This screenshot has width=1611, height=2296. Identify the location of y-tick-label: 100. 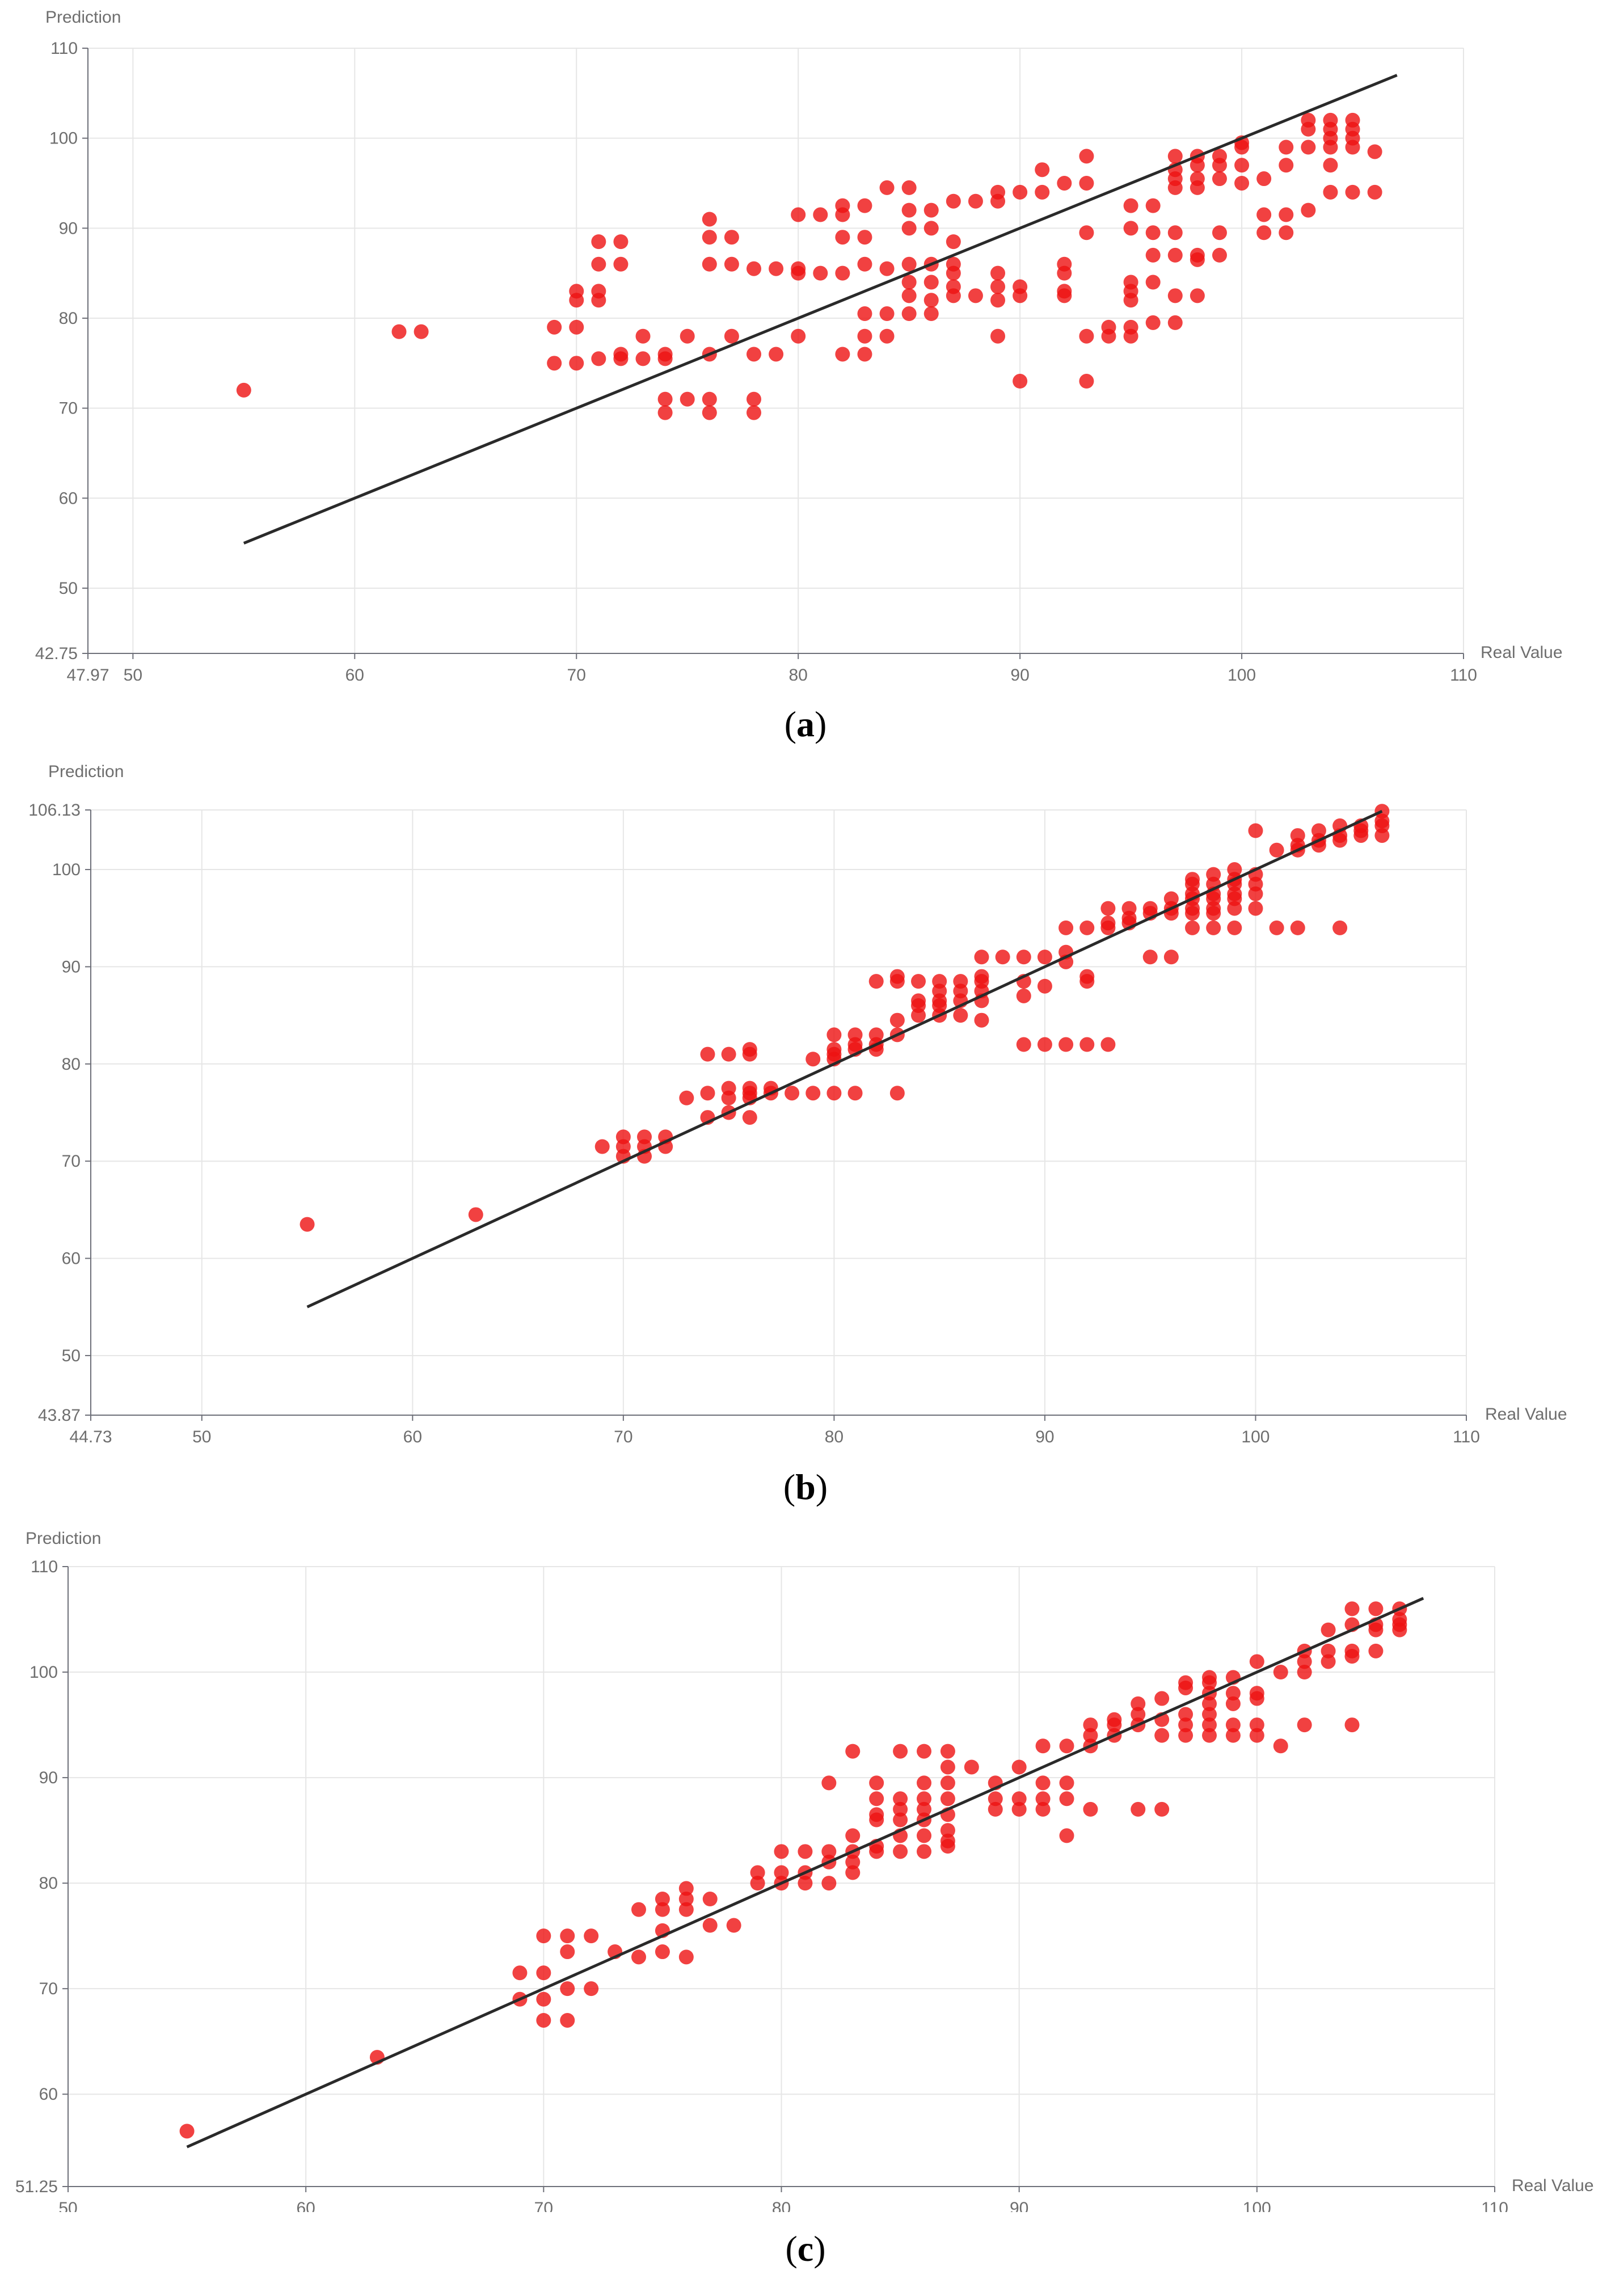
(66, 869).